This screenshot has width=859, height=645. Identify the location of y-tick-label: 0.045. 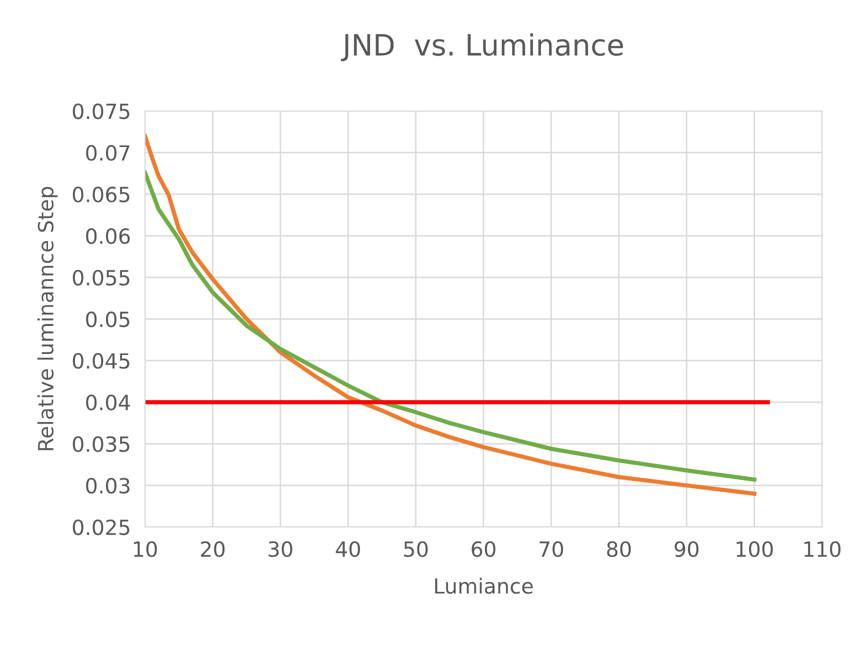
(101, 361).